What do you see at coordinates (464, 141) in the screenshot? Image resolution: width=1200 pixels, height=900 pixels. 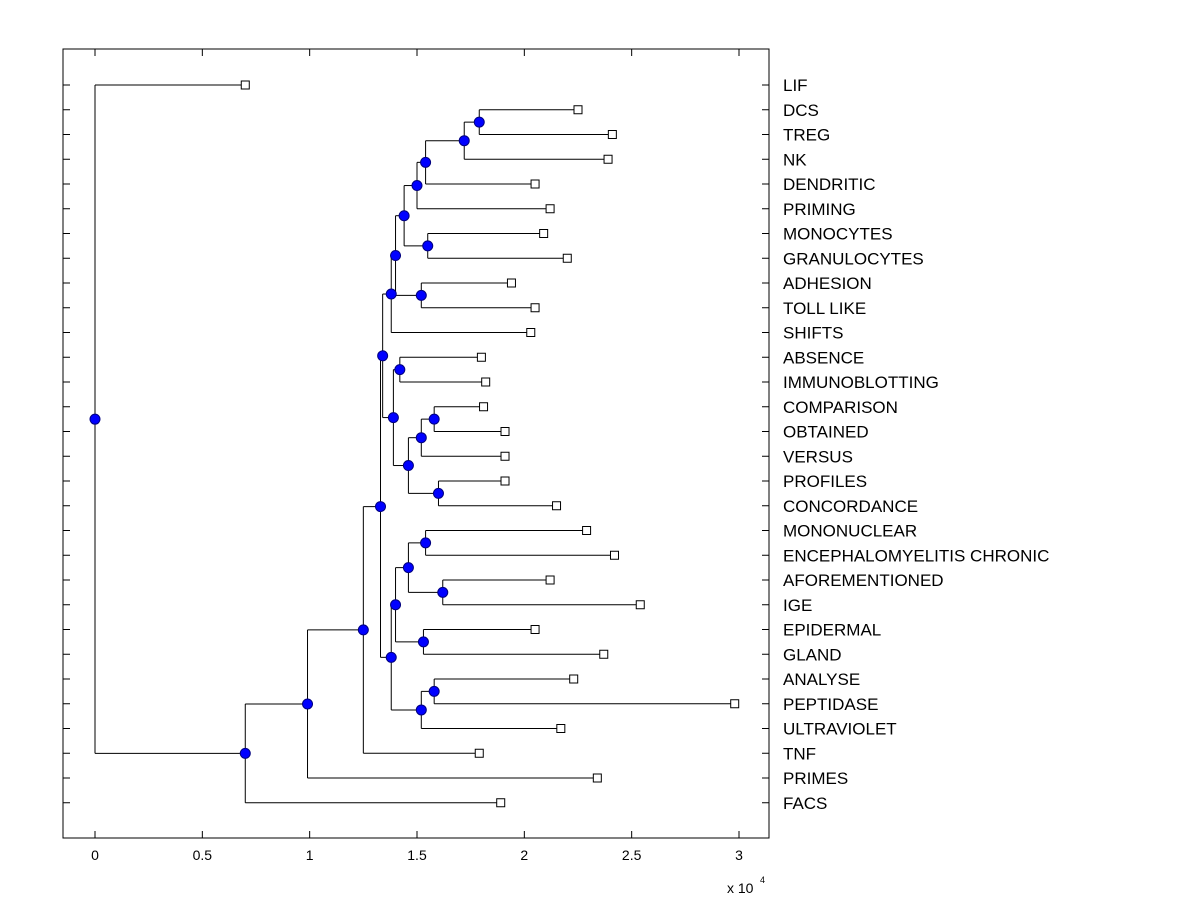 I see `node-marker-a2` at bounding box center [464, 141].